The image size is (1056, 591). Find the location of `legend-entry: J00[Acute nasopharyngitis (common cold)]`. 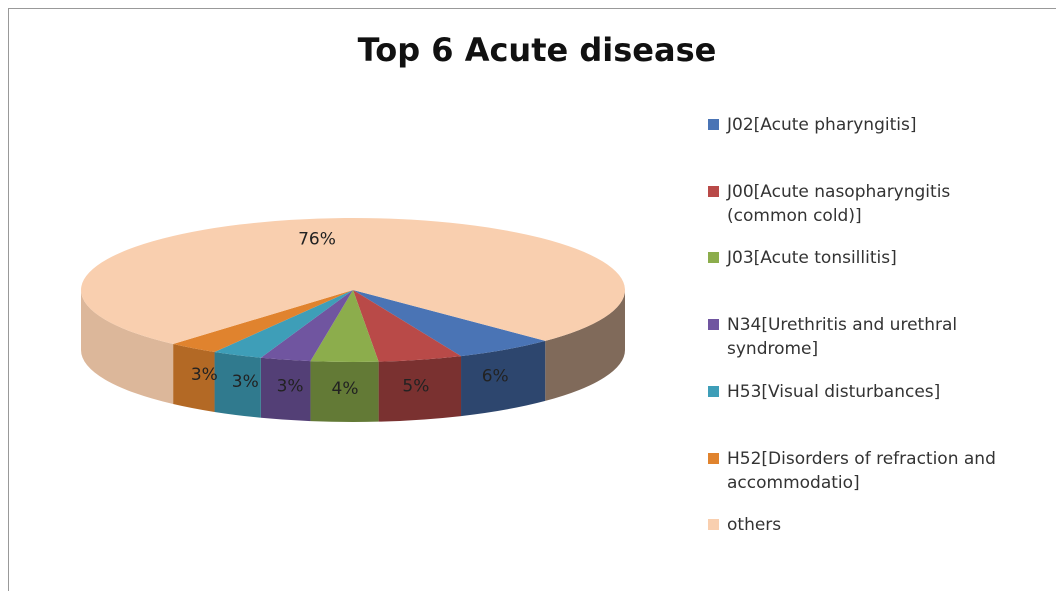

legend-entry: J00[Acute nasopharyngitis (common cold)] is located at coordinates (868, 204).